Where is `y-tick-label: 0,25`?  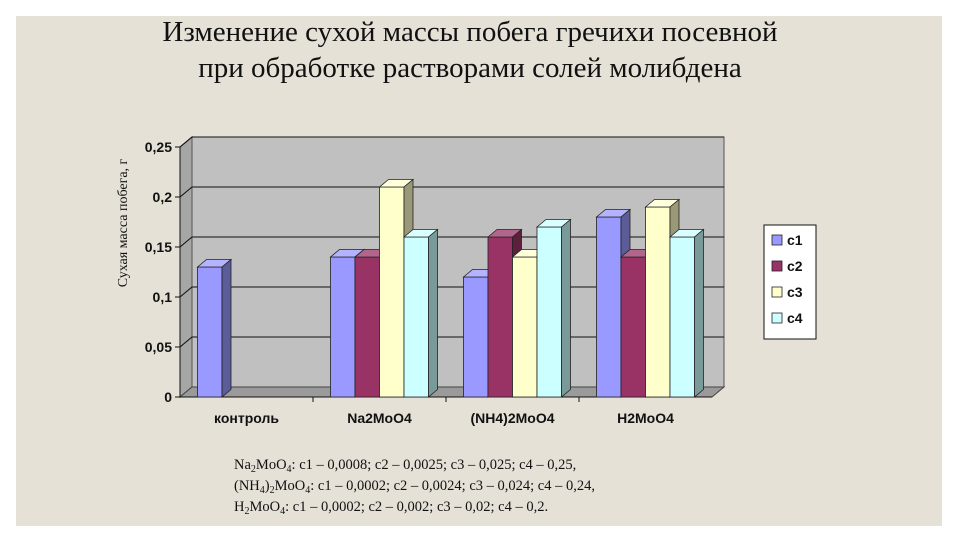 y-tick-label: 0,25 is located at coordinates (158, 147).